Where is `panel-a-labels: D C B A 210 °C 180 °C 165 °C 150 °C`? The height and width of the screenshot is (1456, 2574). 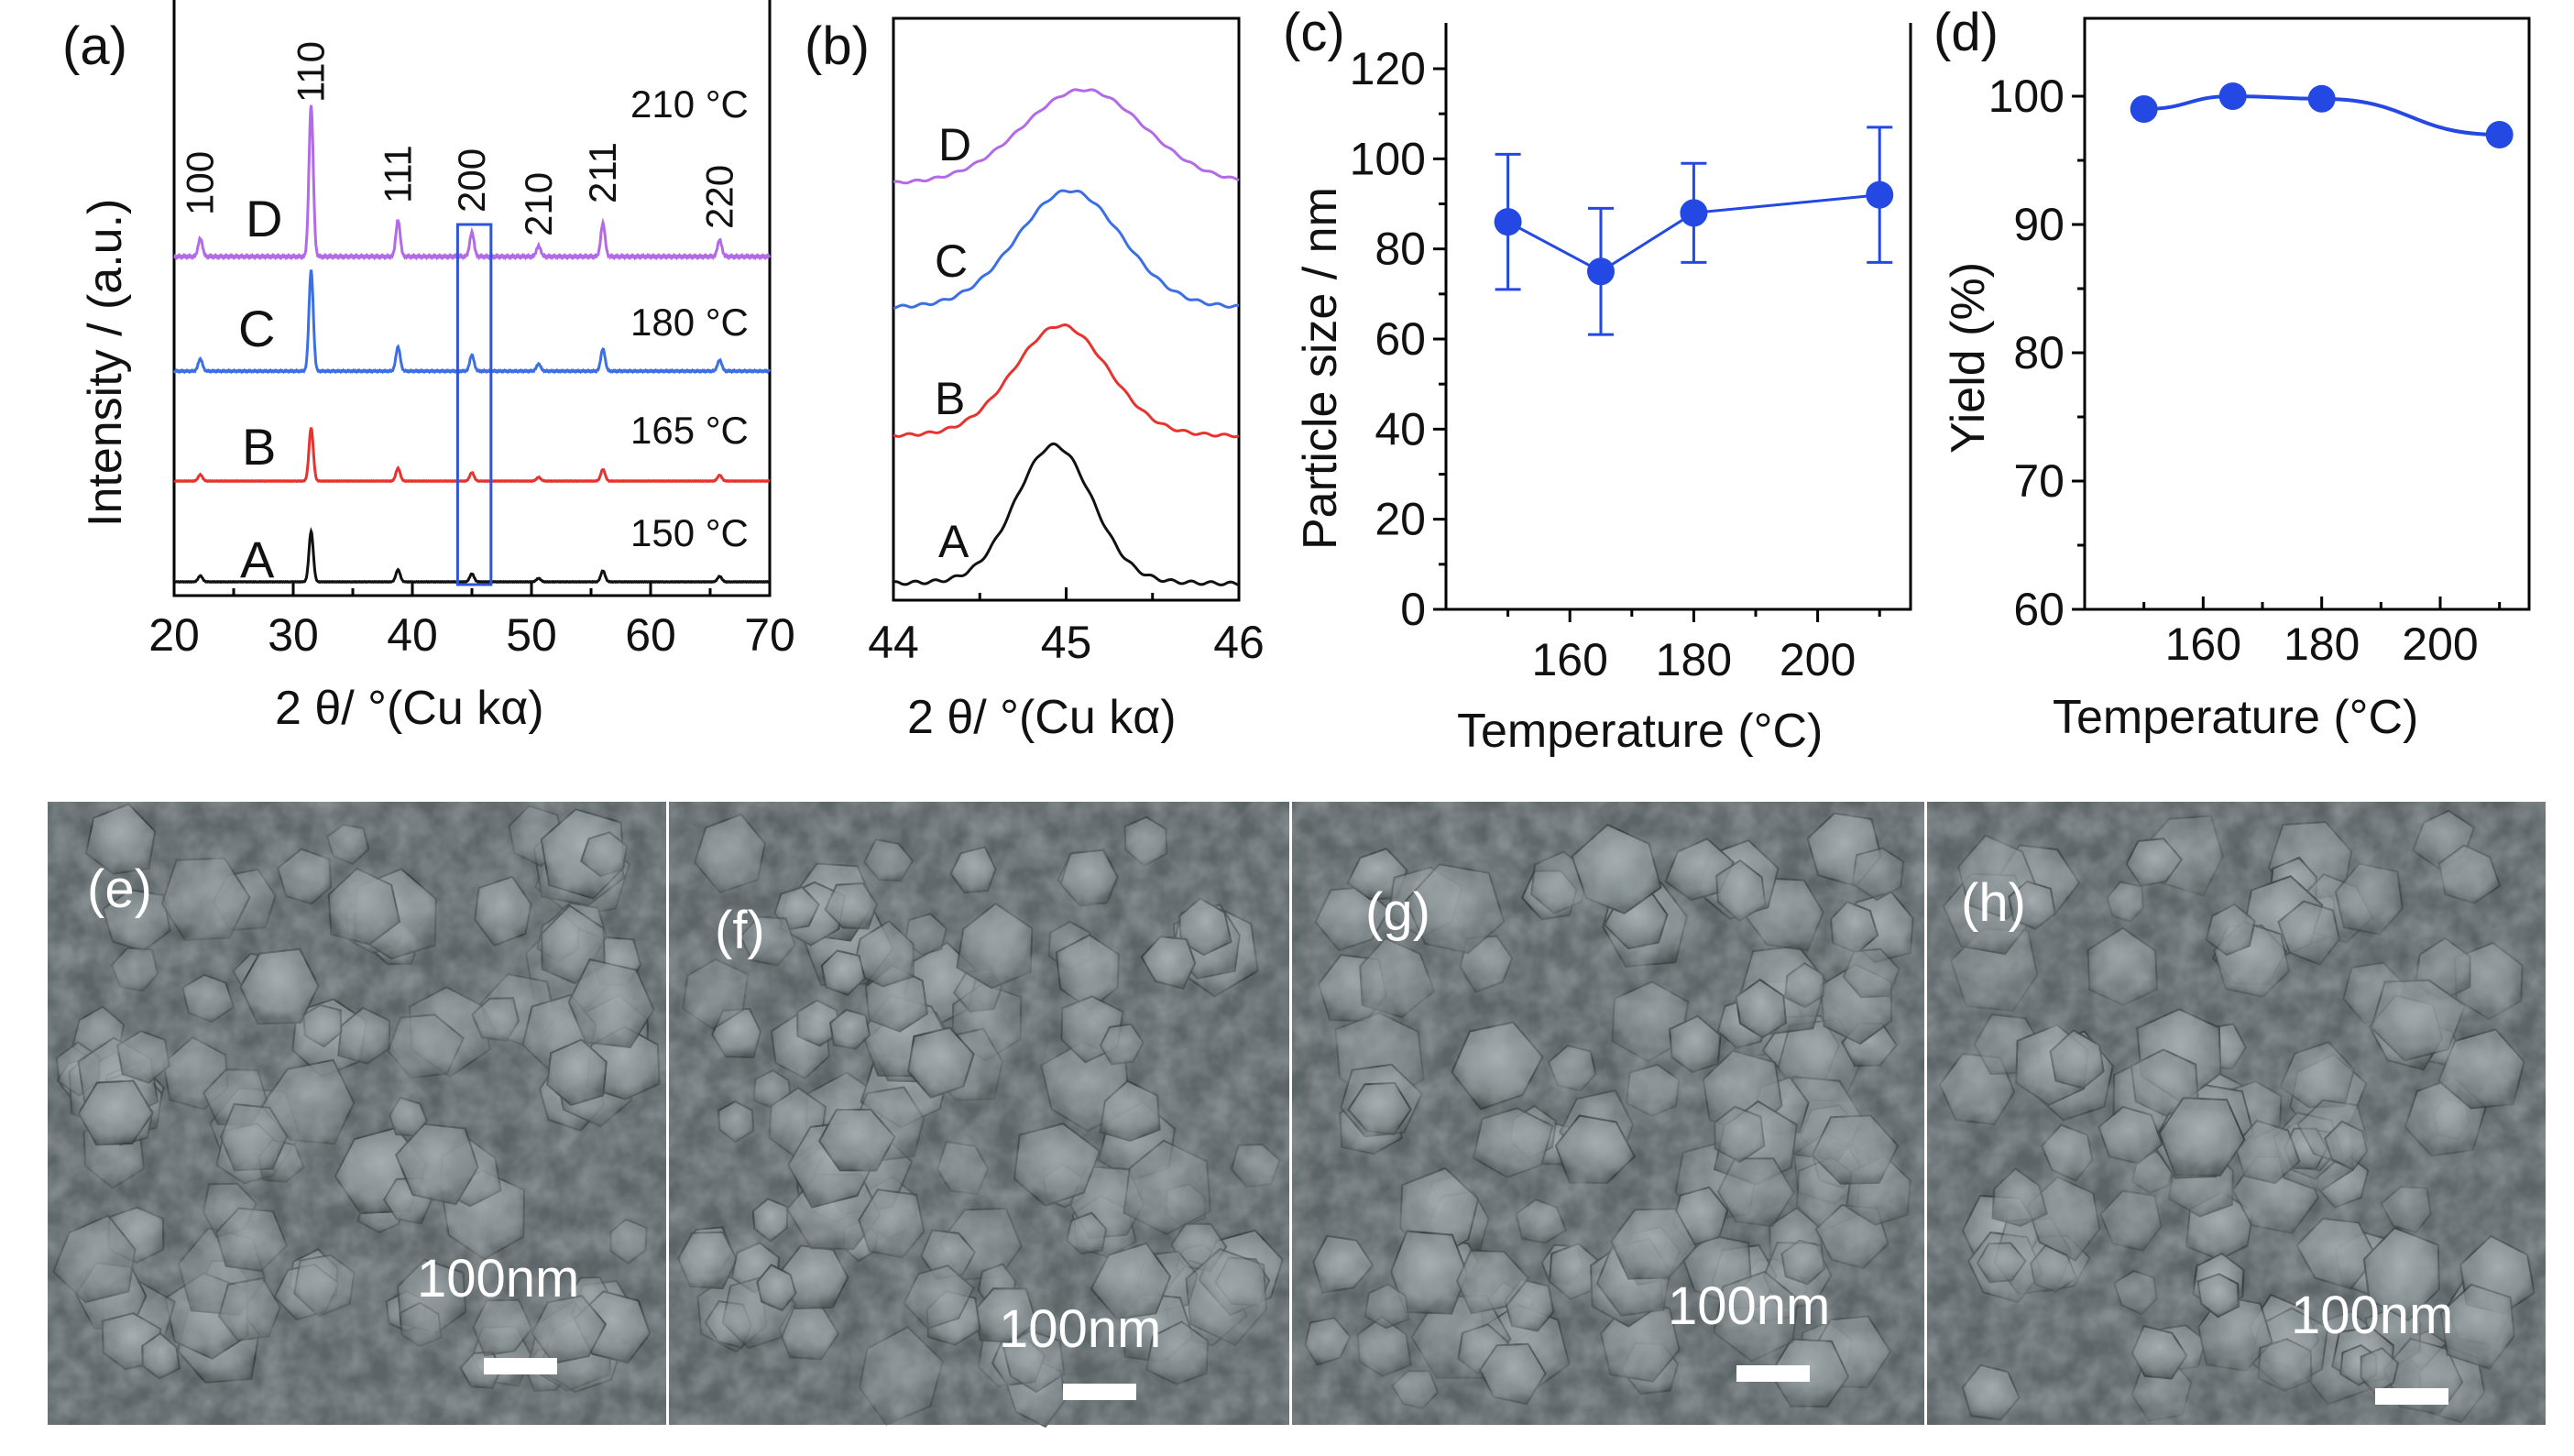
panel-a-labels: D C B A 210 °C 180 °C 165 °C 150 °C is located at coordinates (494, 335).